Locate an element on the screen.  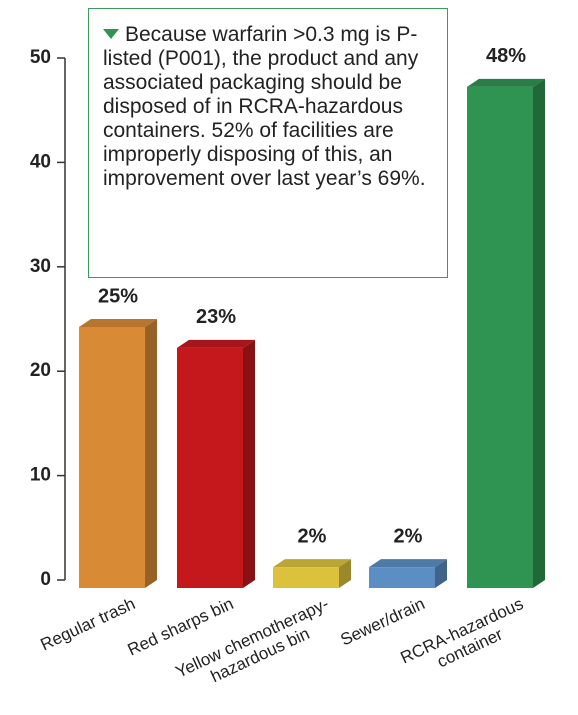
y-tick-label: 50 is located at coordinates (40, 57).